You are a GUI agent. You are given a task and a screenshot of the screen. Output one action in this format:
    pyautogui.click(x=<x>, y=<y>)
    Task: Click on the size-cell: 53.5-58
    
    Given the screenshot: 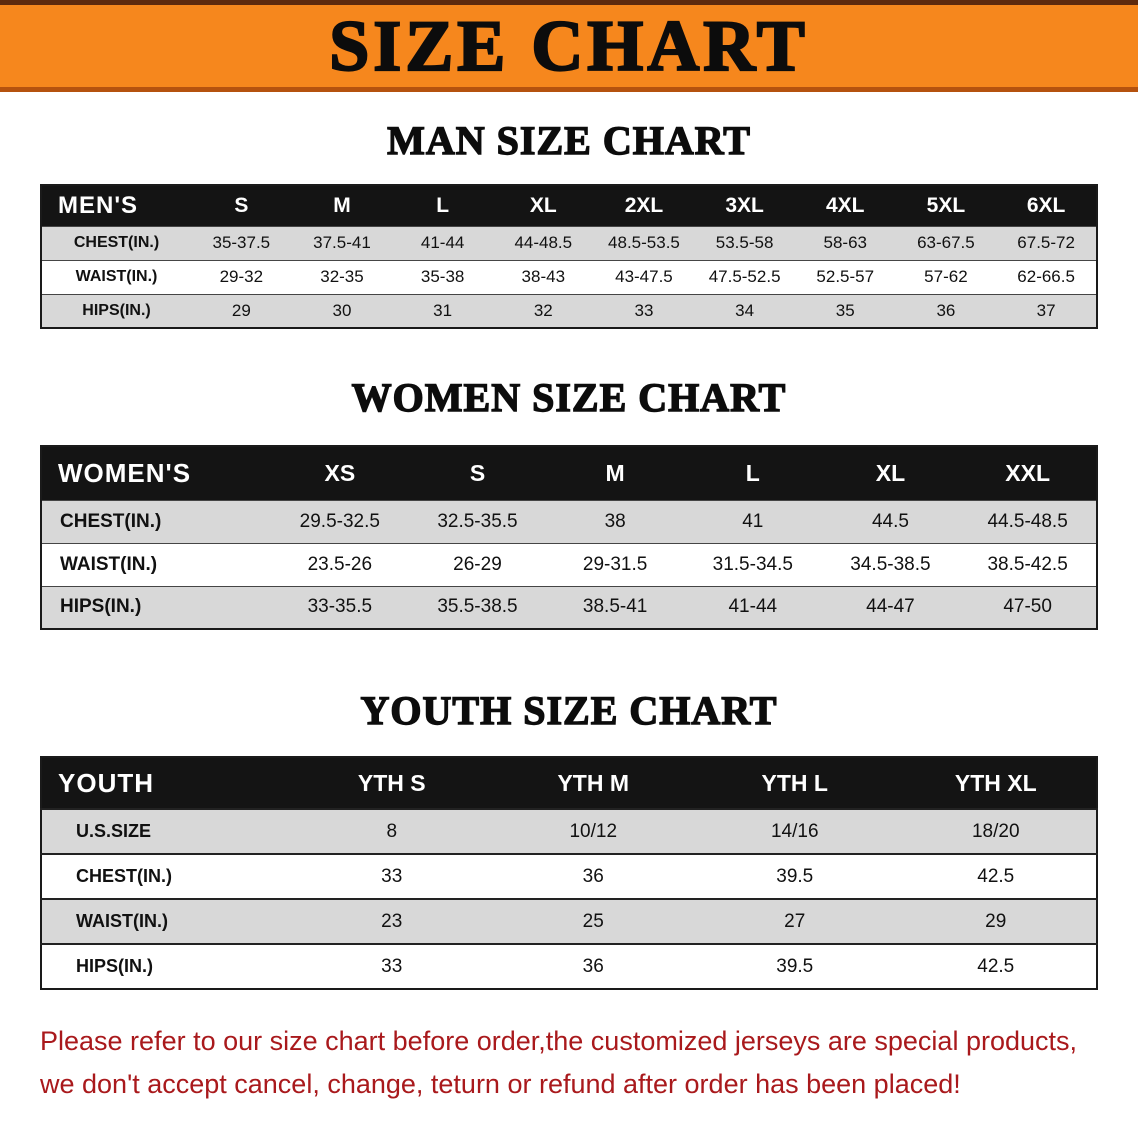 What is the action you would take?
    pyautogui.click(x=744, y=242)
    